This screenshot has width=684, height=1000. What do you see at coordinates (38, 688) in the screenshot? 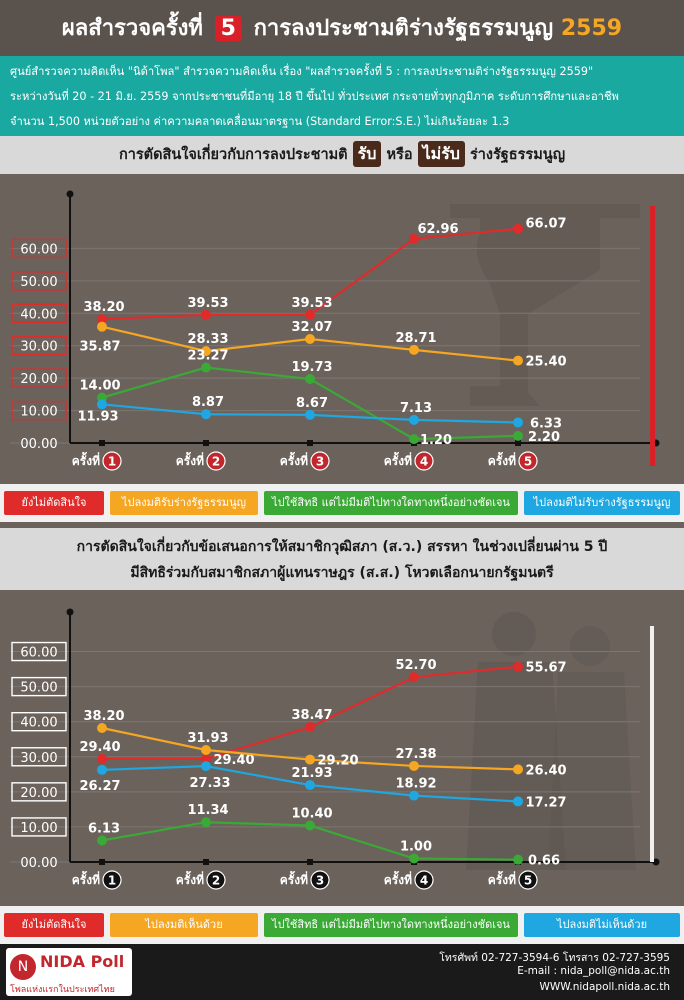
I see `chart2-y-tick-label: 50.00` at bounding box center [38, 688].